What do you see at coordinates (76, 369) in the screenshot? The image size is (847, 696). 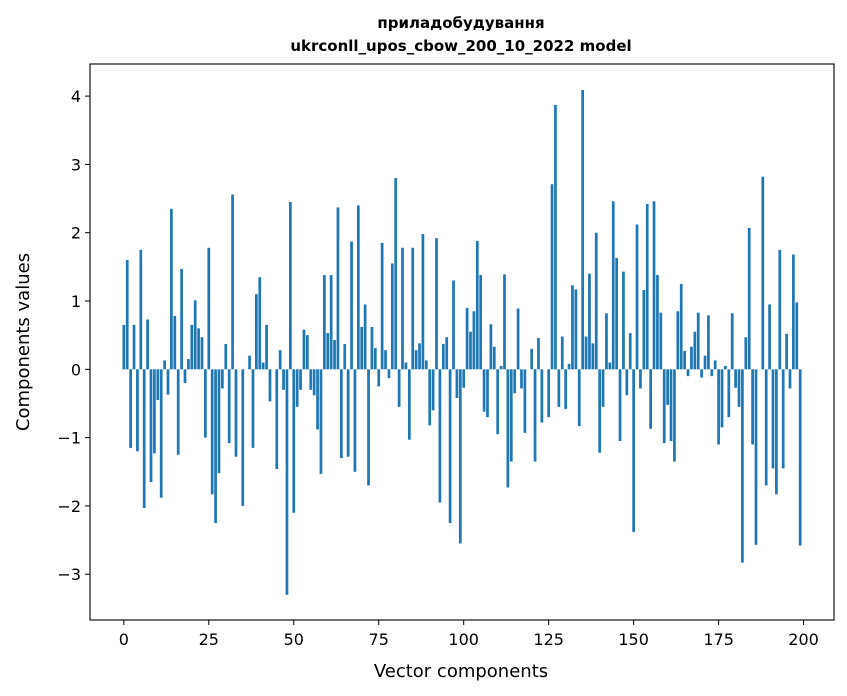 I see `y-tick-label: 0` at bounding box center [76, 369].